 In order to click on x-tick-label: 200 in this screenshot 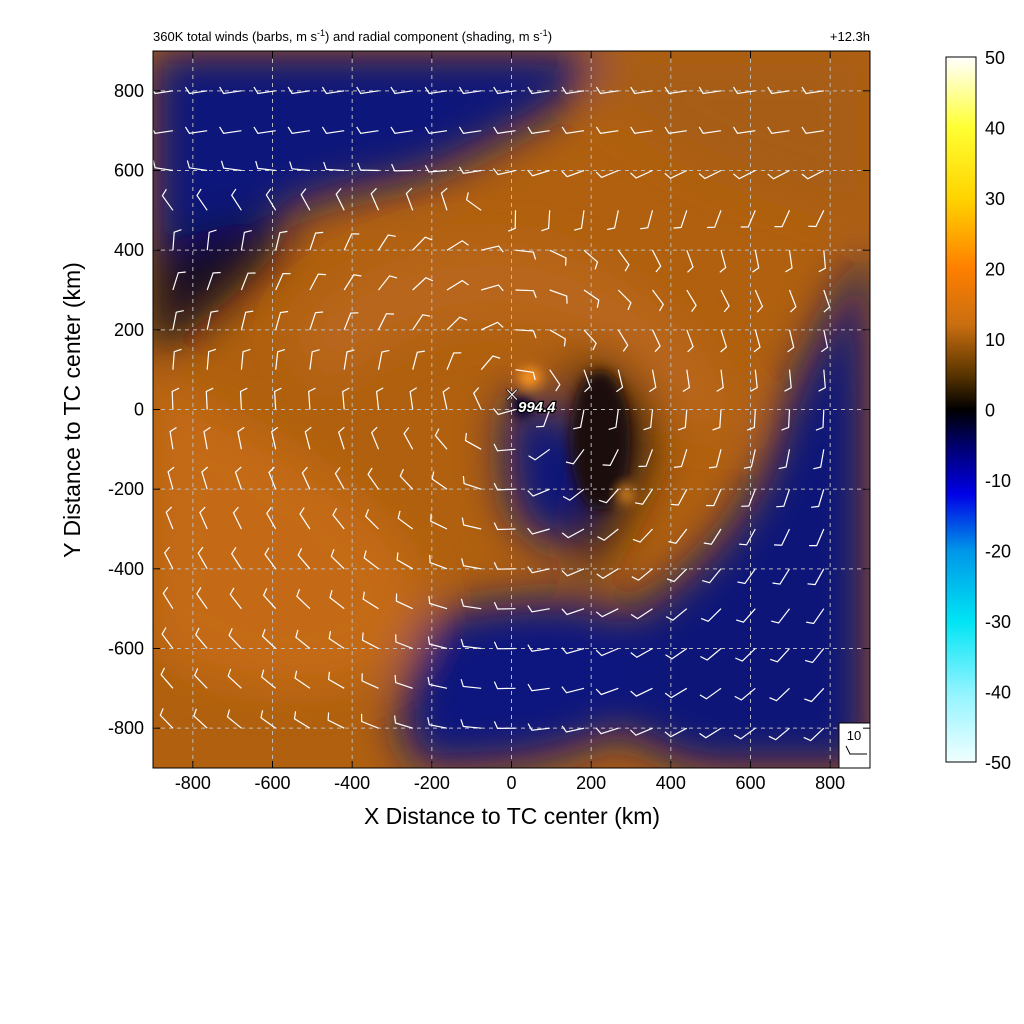, I will do `click(591, 783)`.